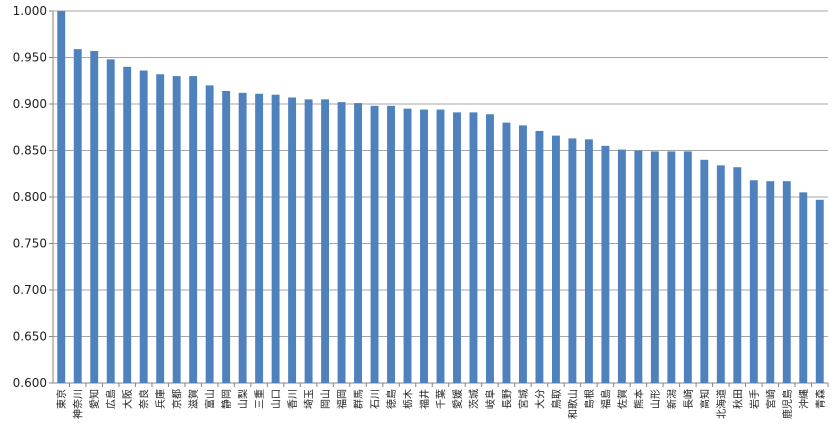 The width and height of the screenshot is (836, 434). What do you see at coordinates (292, 240) in the screenshot?
I see `bar-香川` at bounding box center [292, 240].